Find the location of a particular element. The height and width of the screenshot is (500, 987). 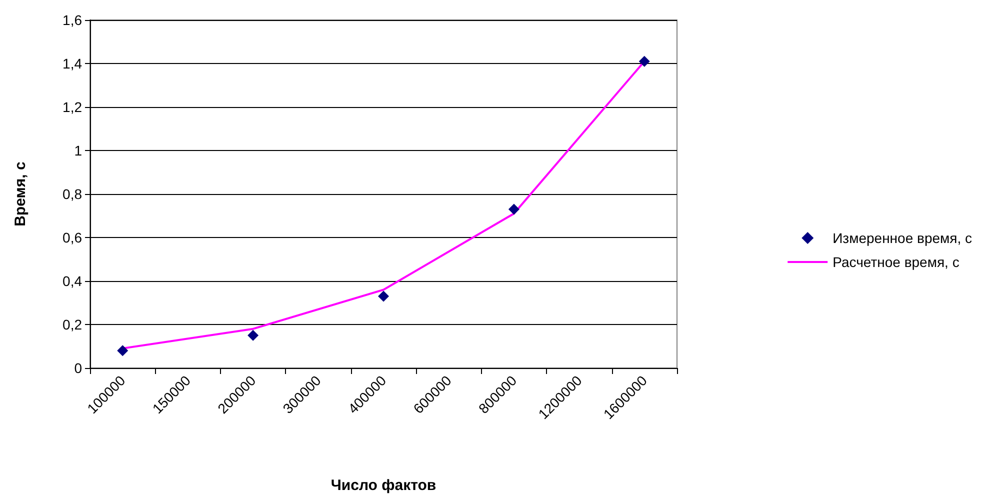

legend-label: Измеренное время, с is located at coordinates (902, 238).